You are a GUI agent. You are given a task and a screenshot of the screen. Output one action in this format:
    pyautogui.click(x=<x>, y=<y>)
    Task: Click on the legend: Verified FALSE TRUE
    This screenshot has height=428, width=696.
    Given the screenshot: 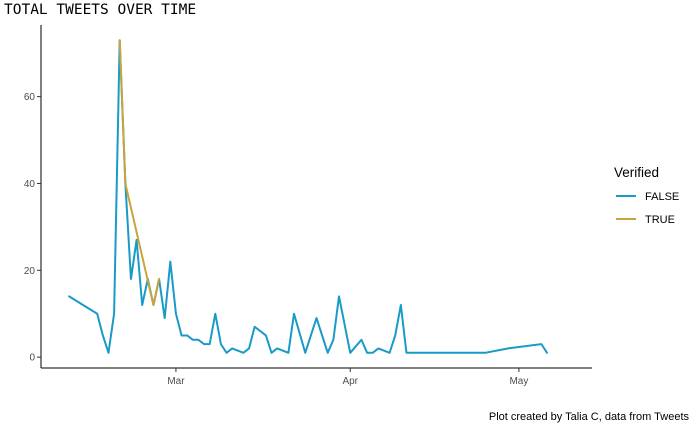 What is the action you would take?
    pyautogui.click(x=646, y=195)
    